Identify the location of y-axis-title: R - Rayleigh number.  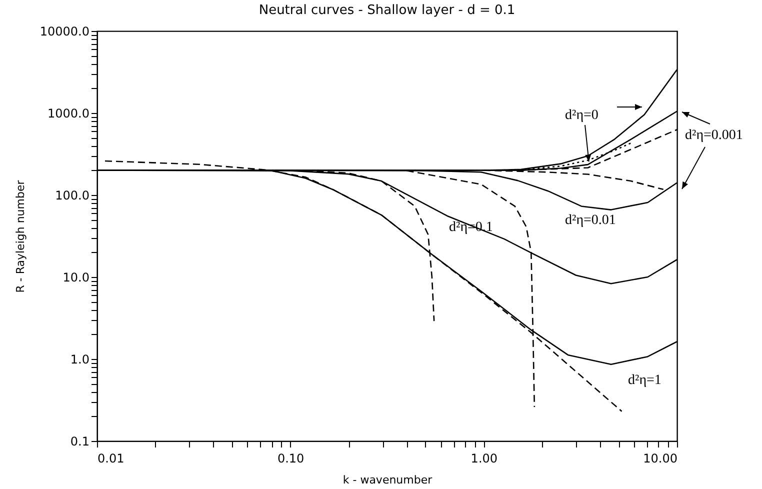
(20, 236).